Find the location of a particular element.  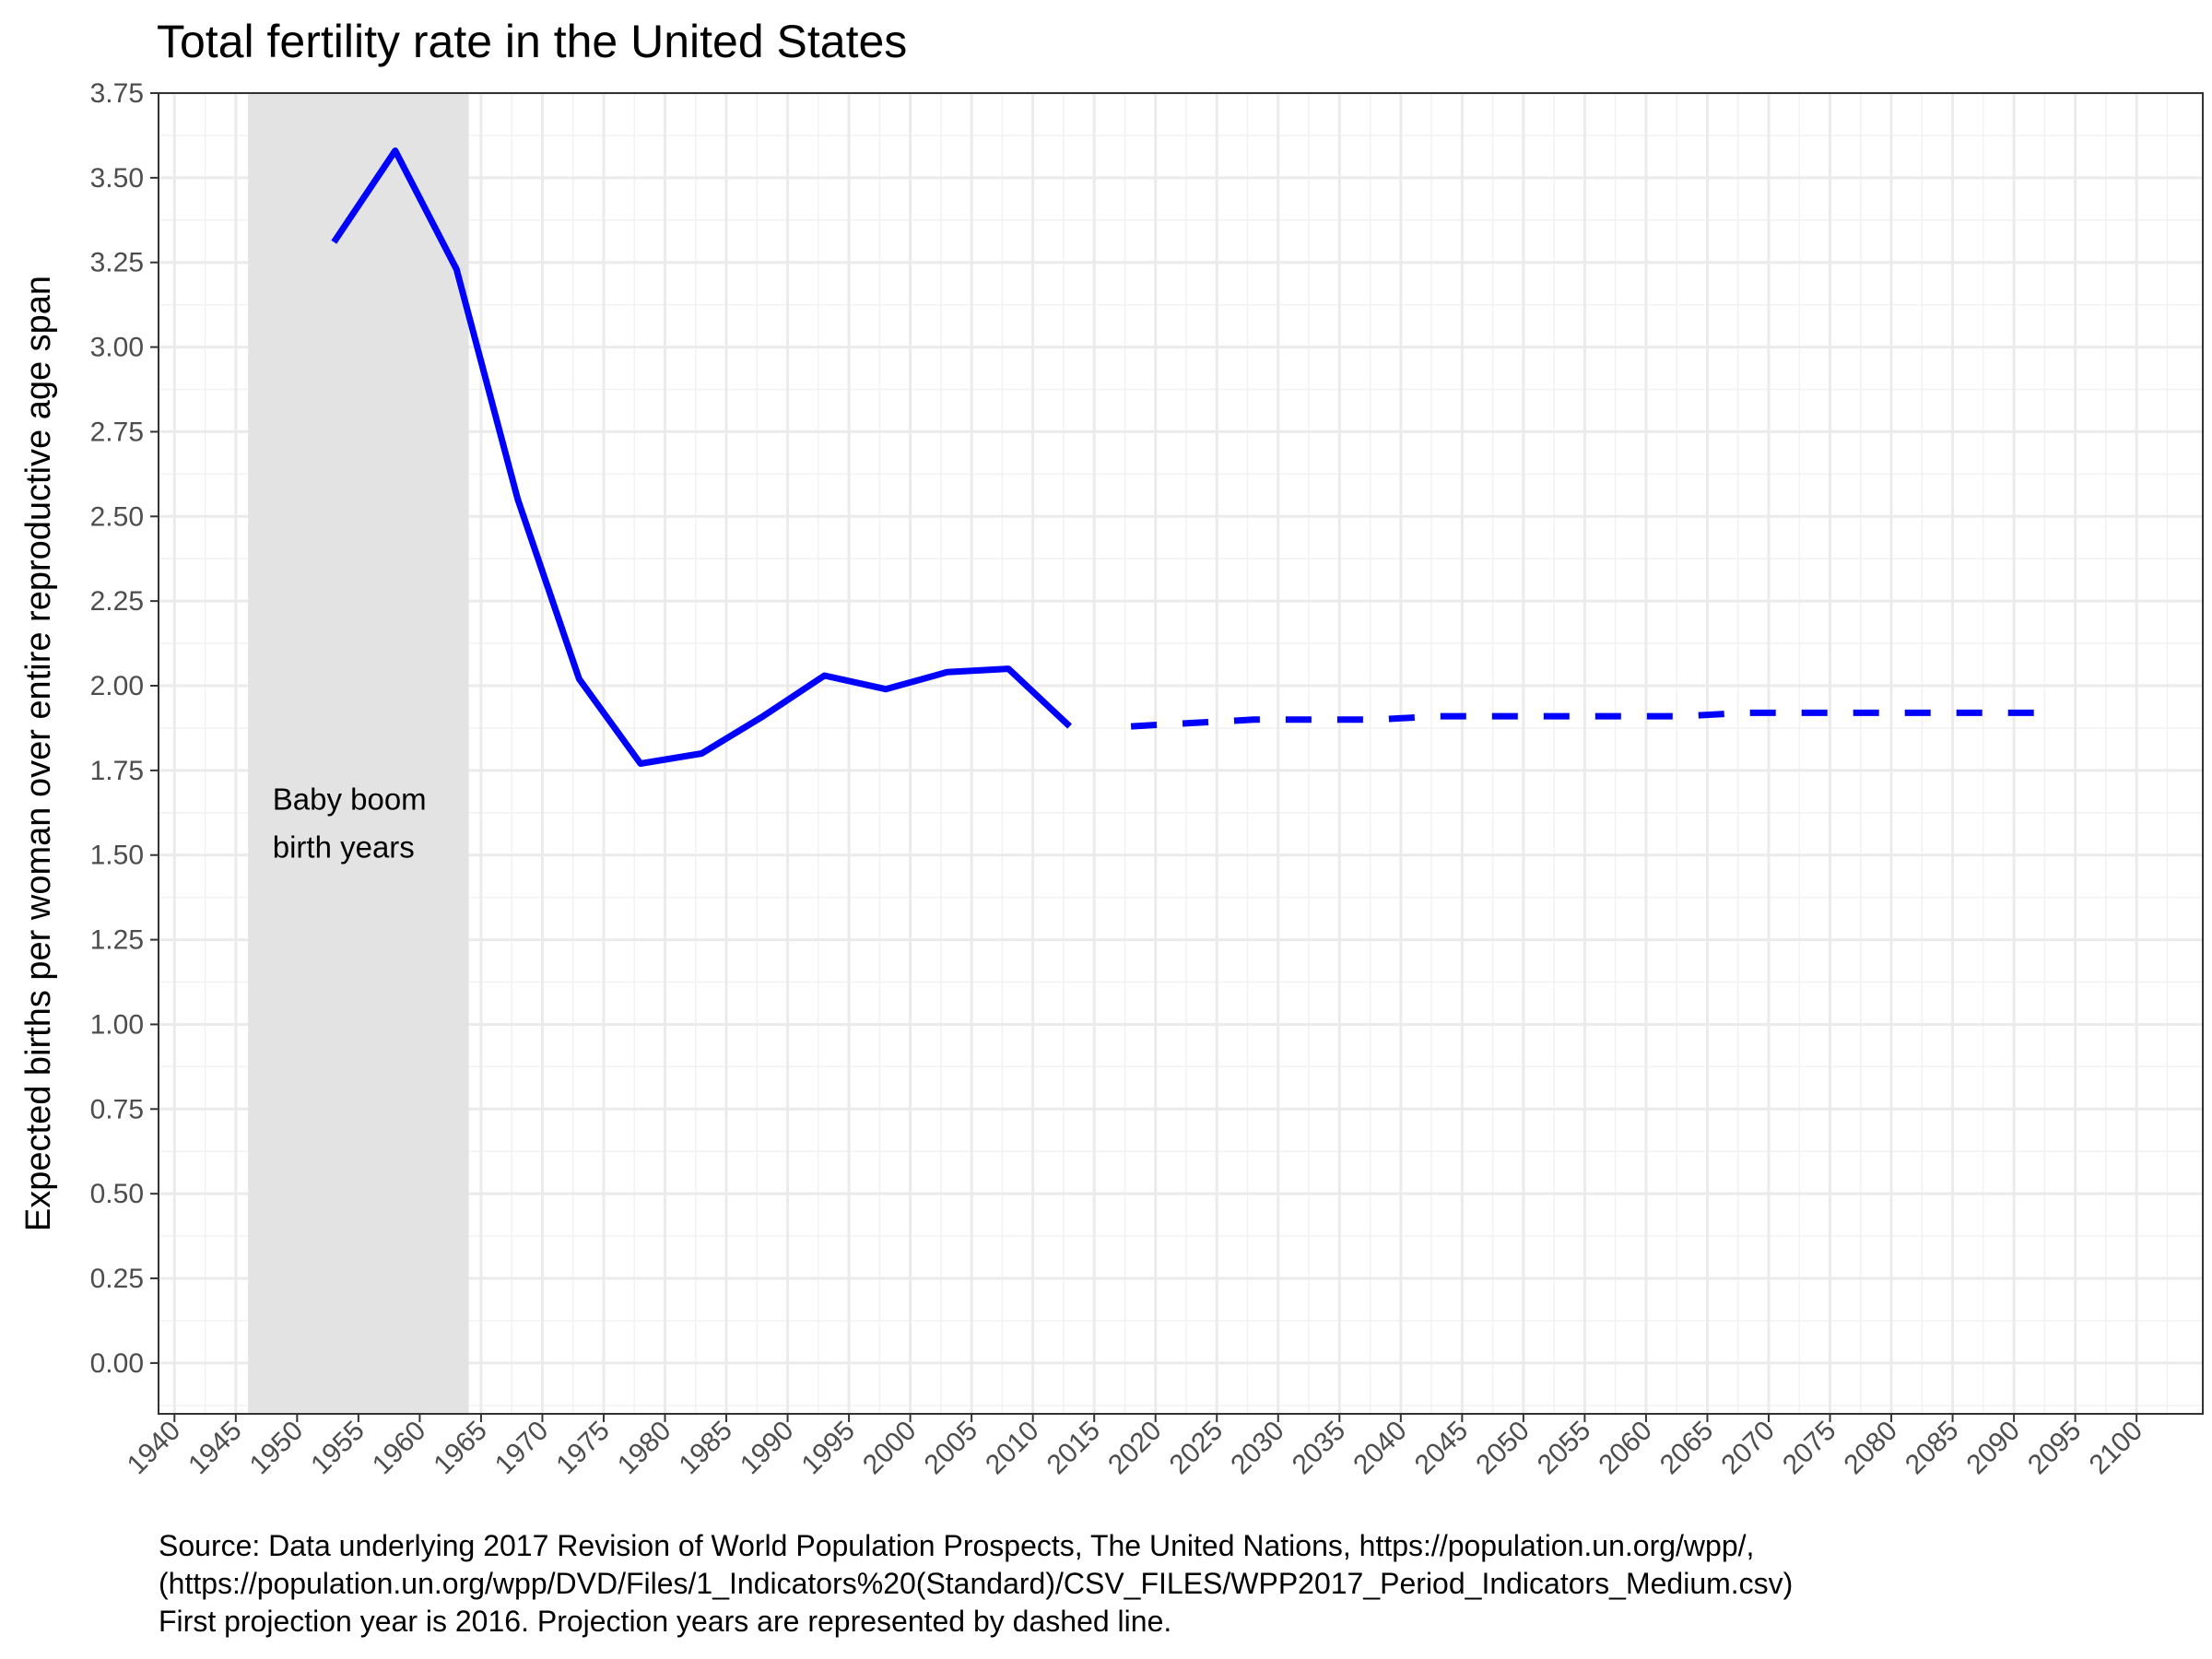

y-tick-label: 3.25 is located at coordinates (117, 263).